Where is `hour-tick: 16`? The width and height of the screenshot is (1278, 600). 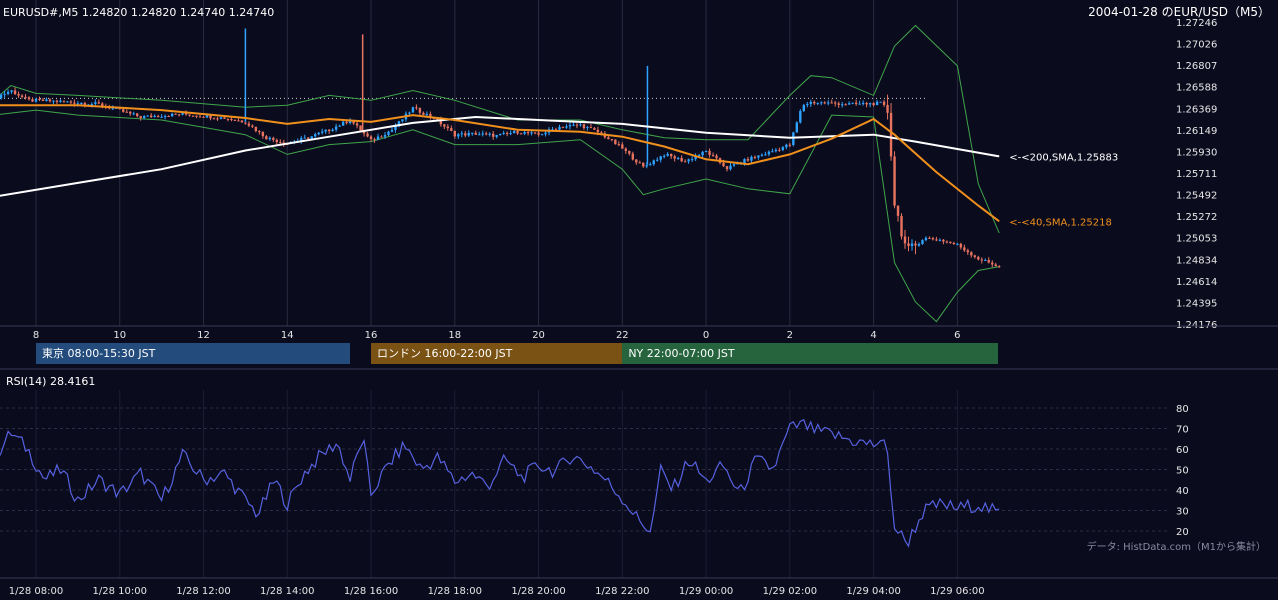 hour-tick: 16 is located at coordinates (371, 335).